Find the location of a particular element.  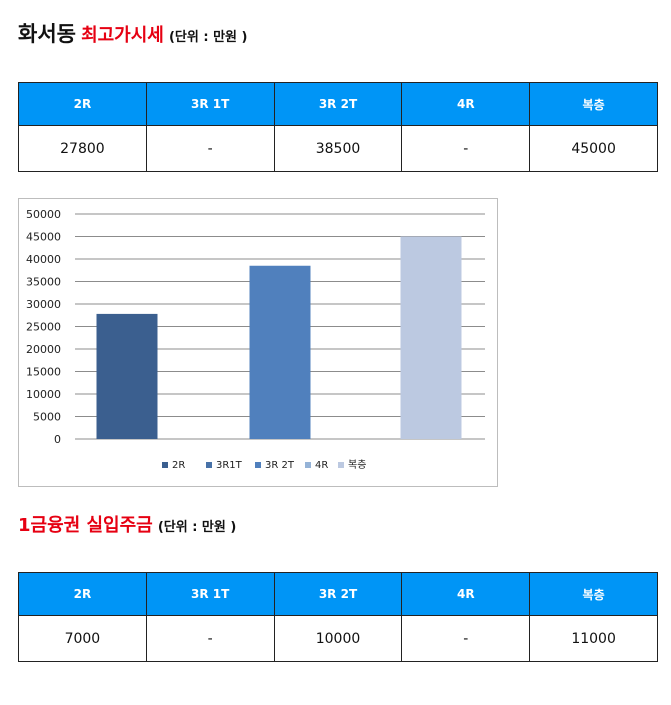

section1-subtitle: 최고가시세 is located at coordinates (122, 35).